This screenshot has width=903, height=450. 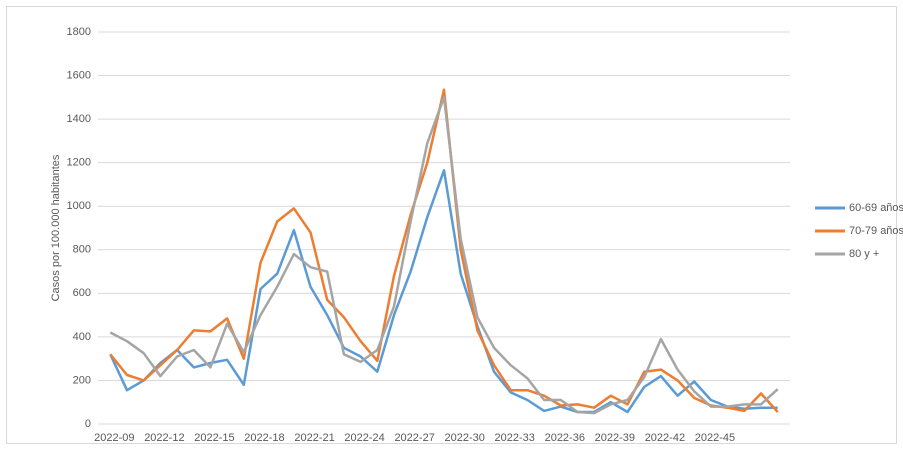 What do you see at coordinates (515, 438) in the screenshot?
I see `x-tick-label: 2022-33` at bounding box center [515, 438].